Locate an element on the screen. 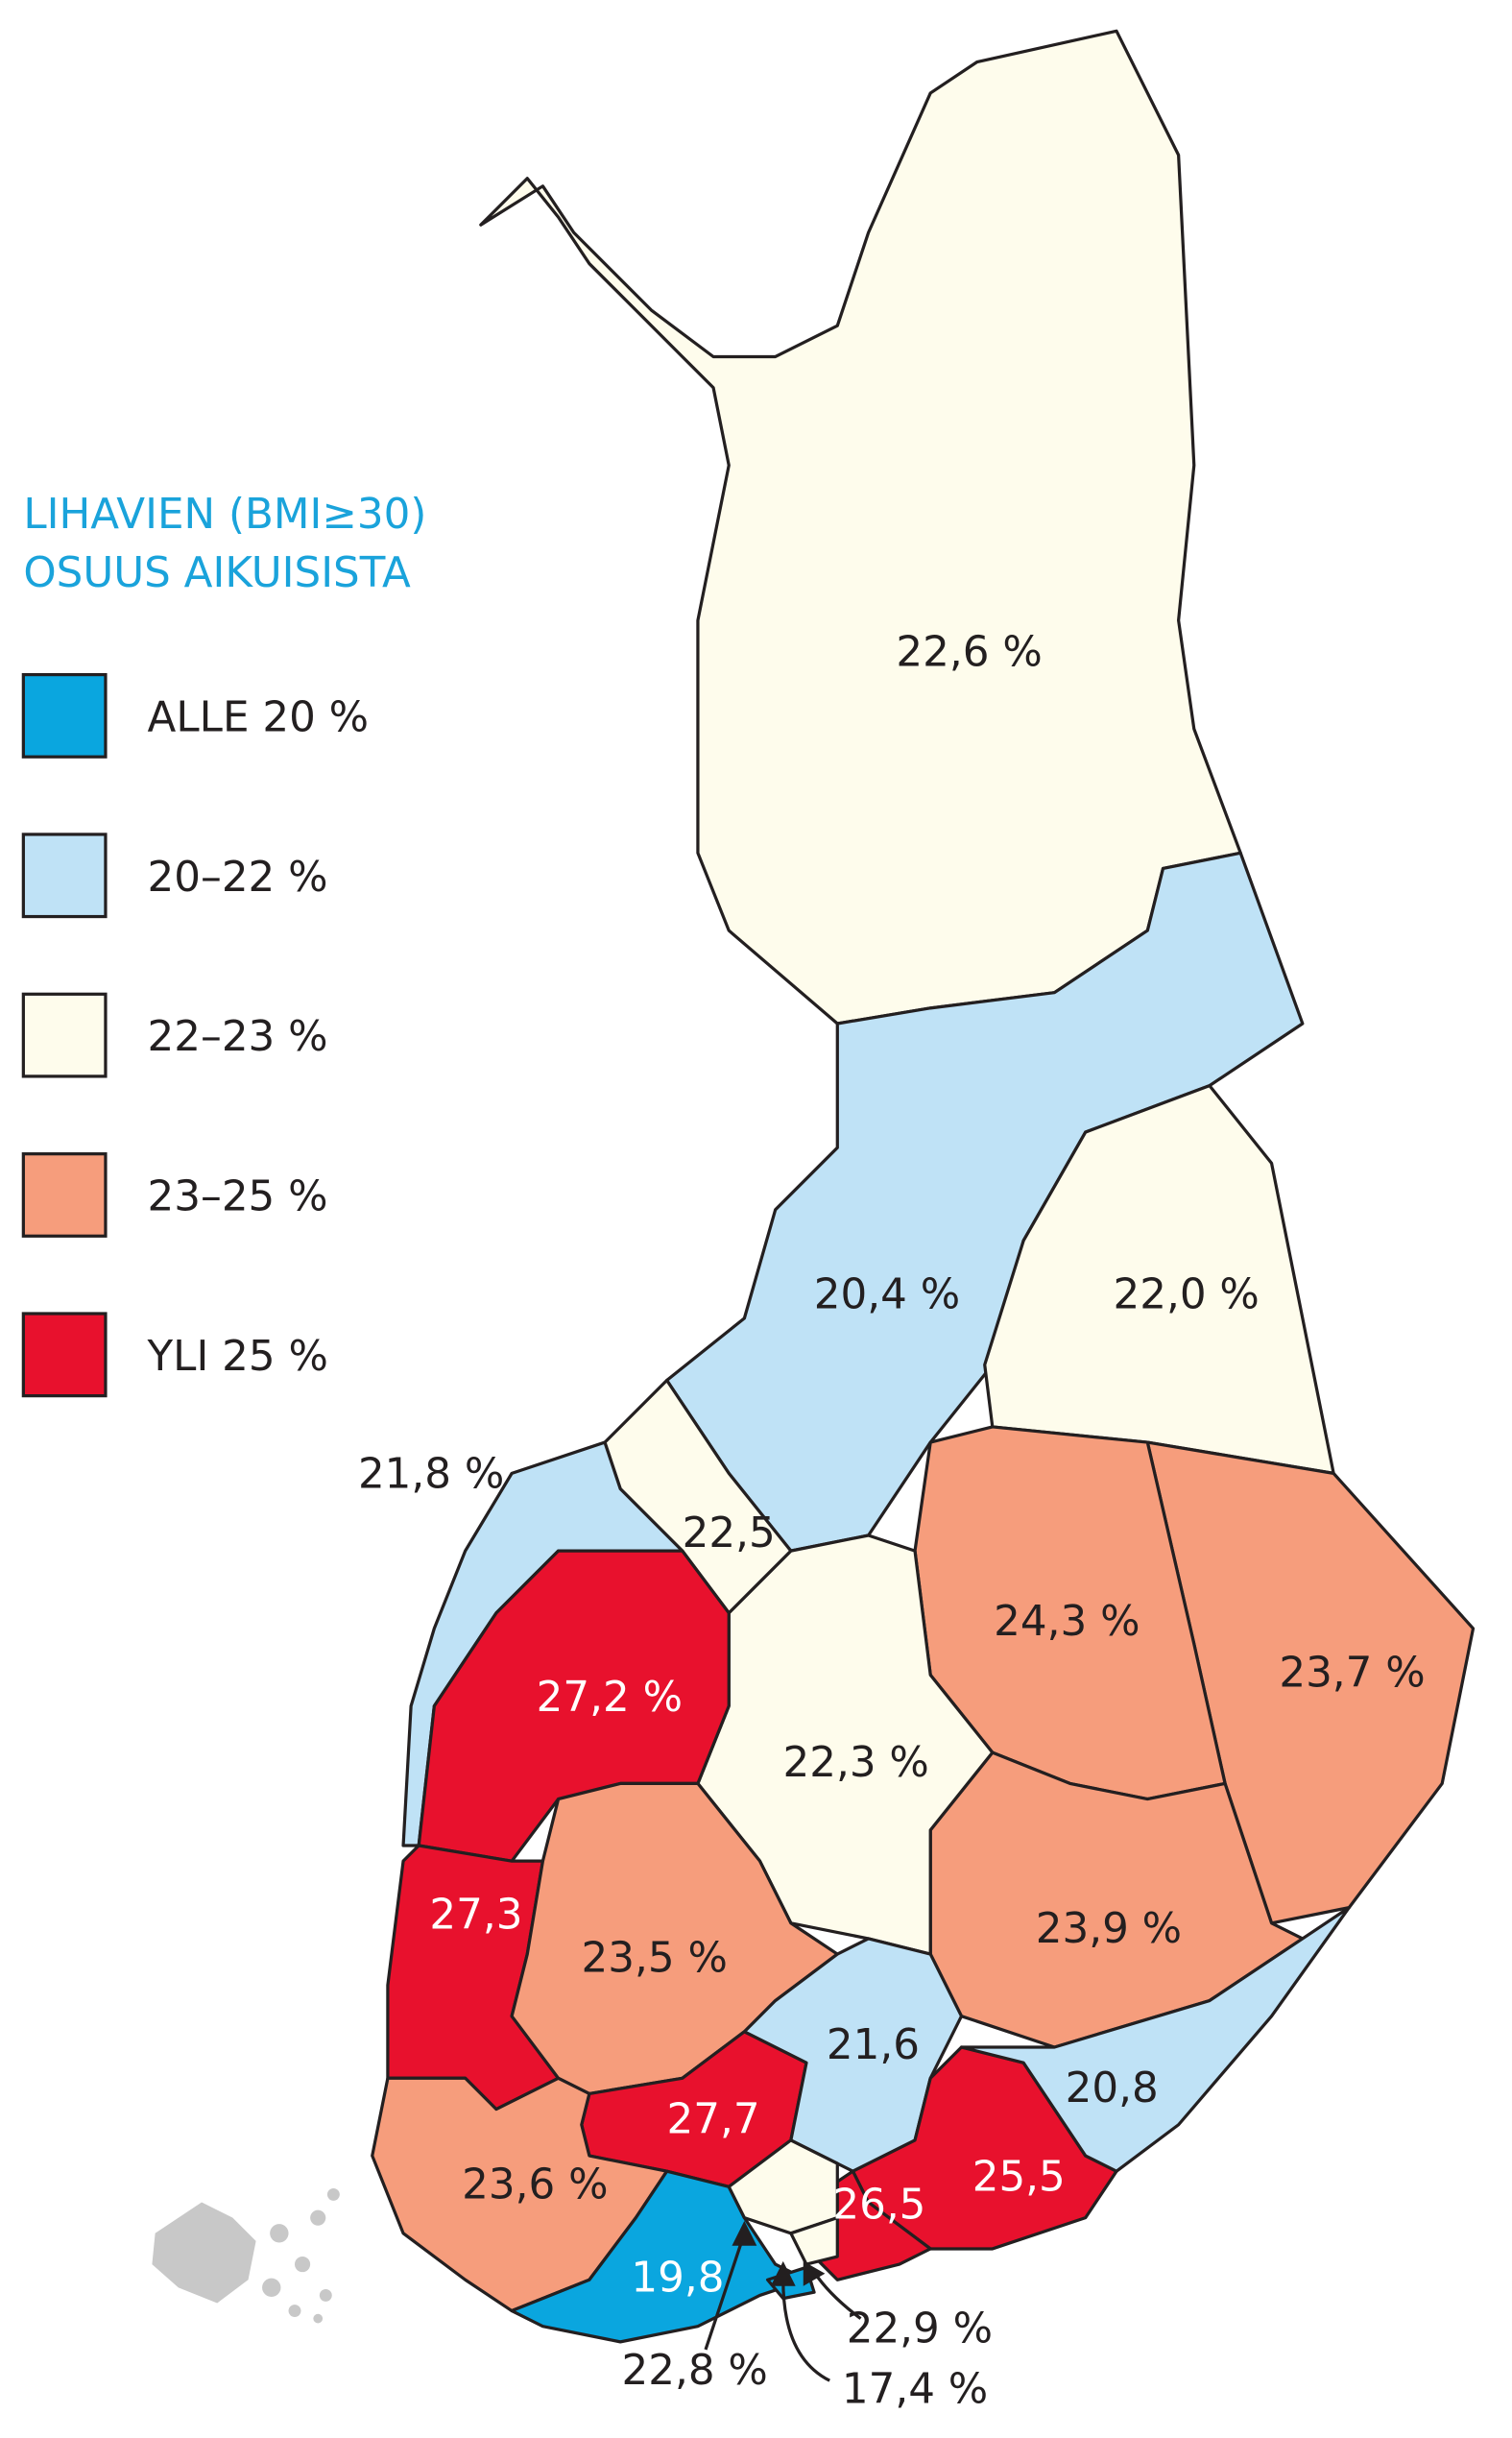 Image resolution: width=1512 pixels, height=2438 pixels. arrow-heads is located at coordinates (779, 2253).